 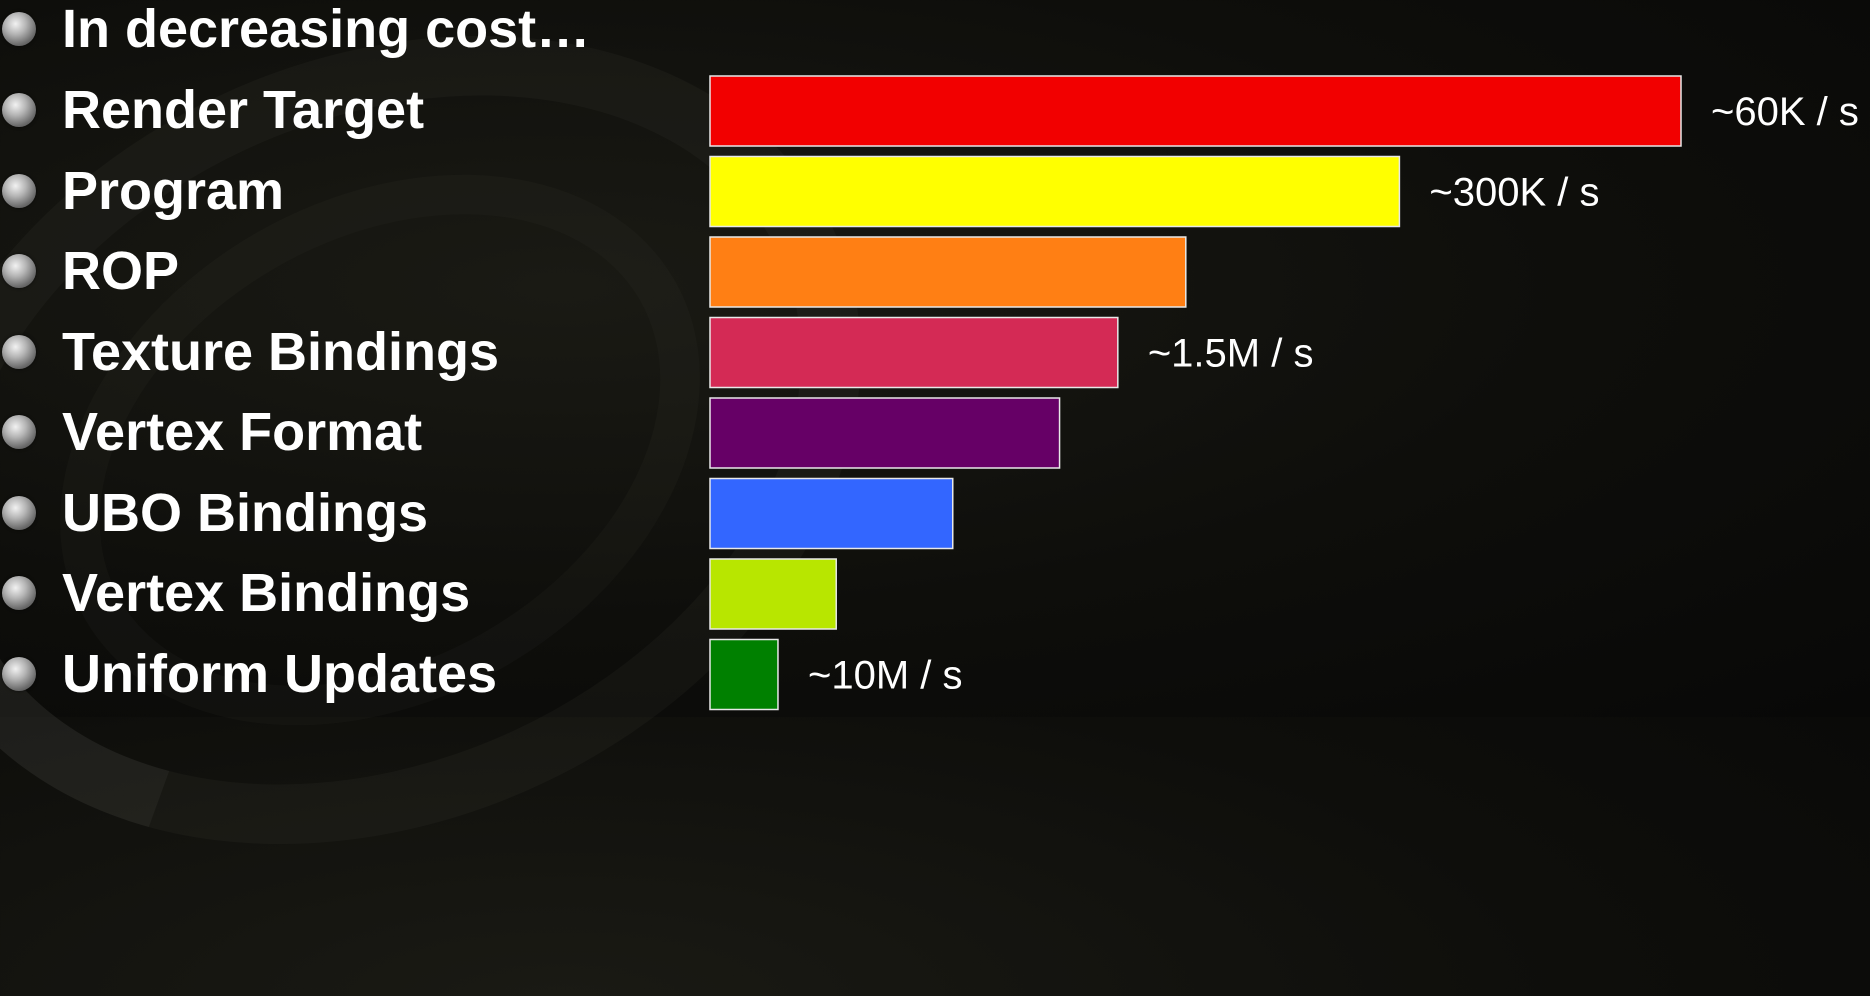 What do you see at coordinates (173, 190) in the screenshot?
I see `category-label: Program` at bounding box center [173, 190].